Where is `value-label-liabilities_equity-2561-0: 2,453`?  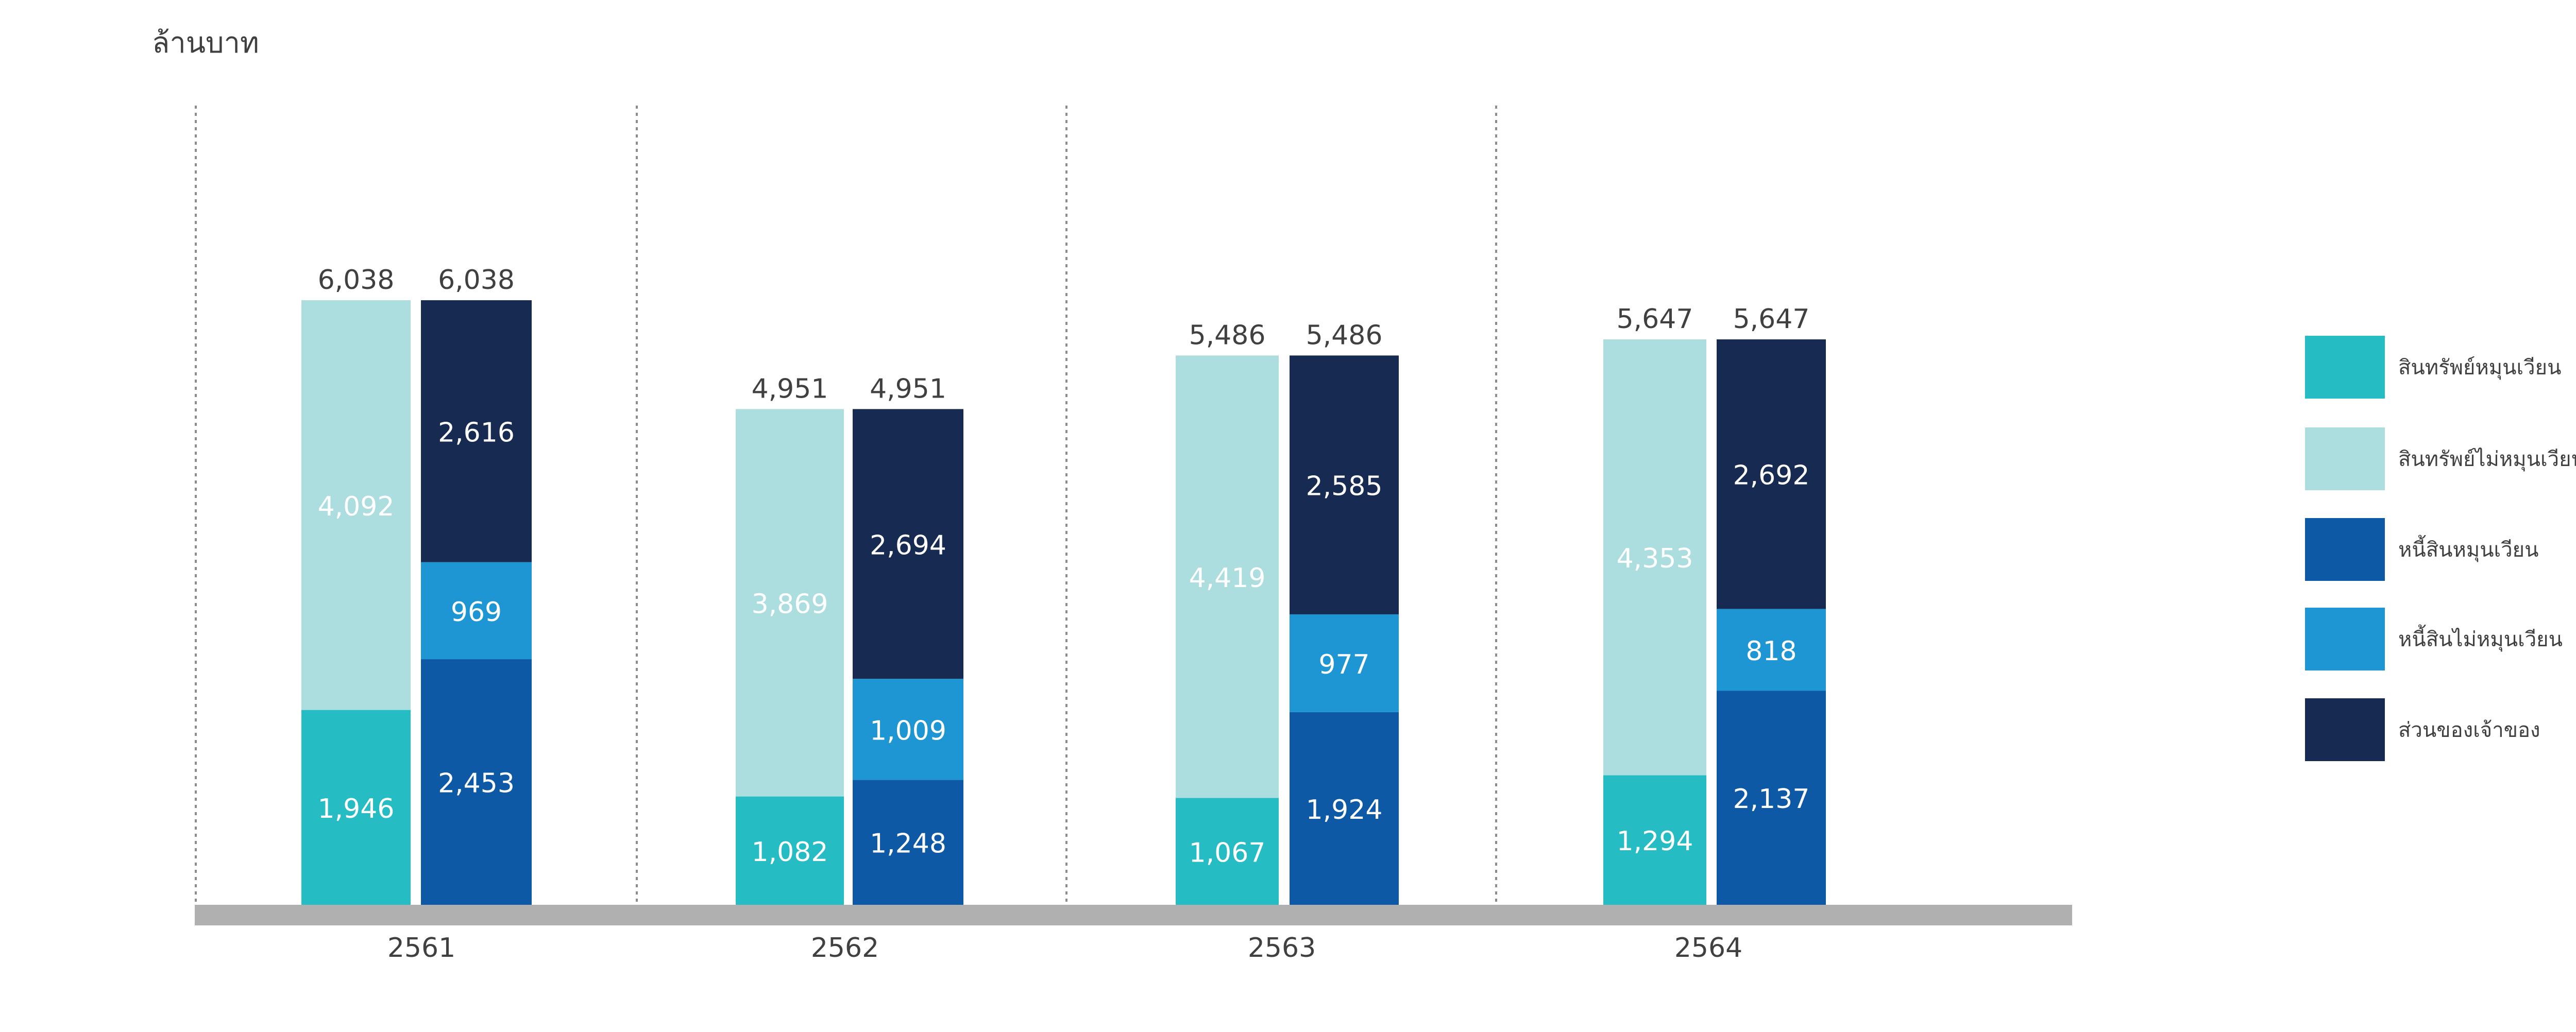
value-label-liabilities_equity-2561-0: 2,453 is located at coordinates (476, 783).